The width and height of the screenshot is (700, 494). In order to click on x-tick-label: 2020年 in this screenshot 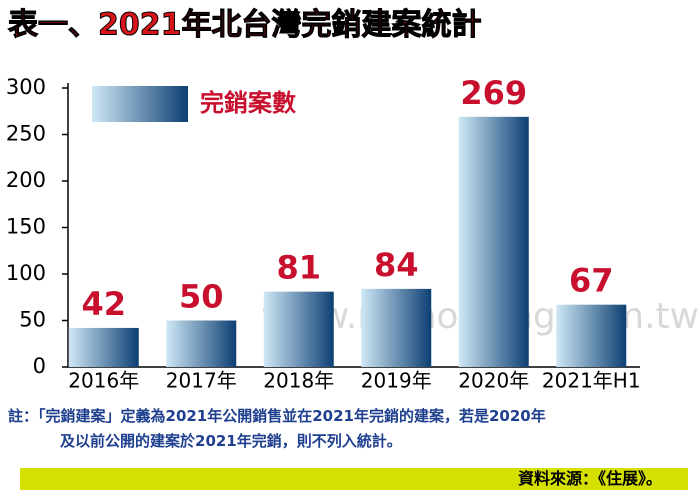, I will do `click(493, 381)`.